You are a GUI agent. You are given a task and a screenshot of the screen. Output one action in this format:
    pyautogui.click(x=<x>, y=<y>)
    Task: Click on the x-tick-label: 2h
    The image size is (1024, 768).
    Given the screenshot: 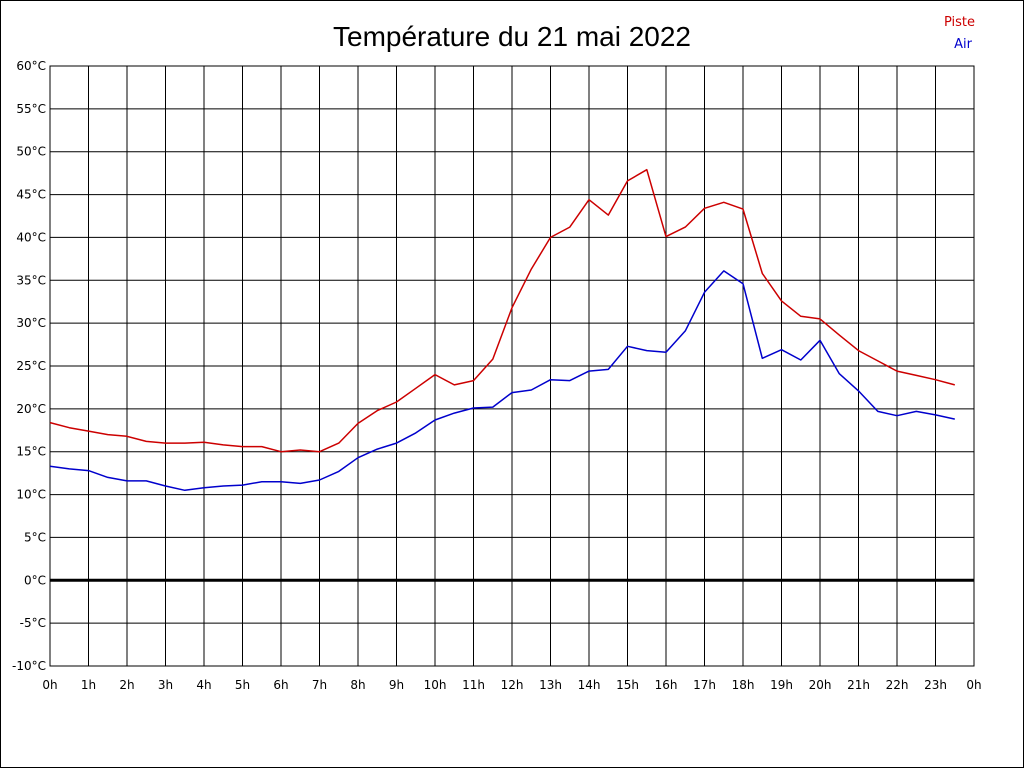 What is the action you would take?
    pyautogui.click(x=126, y=685)
    